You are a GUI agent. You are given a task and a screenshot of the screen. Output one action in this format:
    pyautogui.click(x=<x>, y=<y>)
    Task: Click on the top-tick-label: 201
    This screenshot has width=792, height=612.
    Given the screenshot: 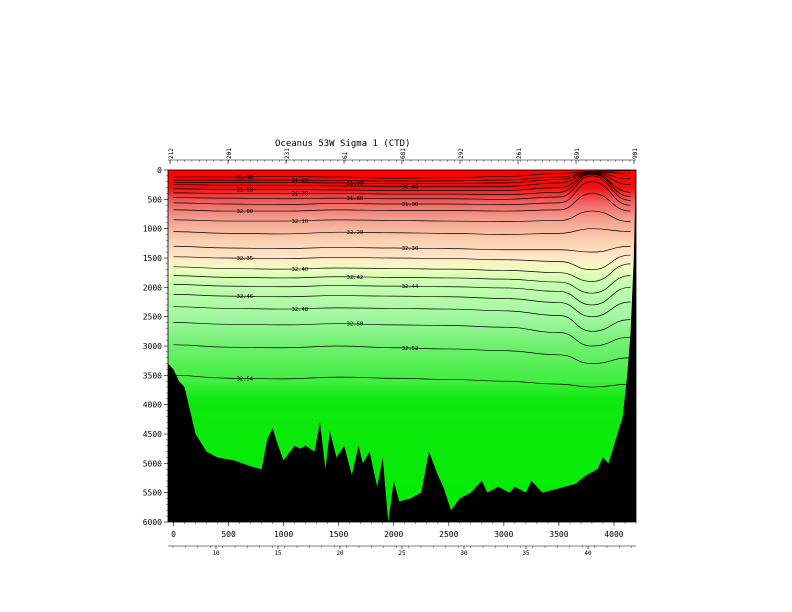 What is the action you would take?
    pyautogui.click(x=229, y=153)
    